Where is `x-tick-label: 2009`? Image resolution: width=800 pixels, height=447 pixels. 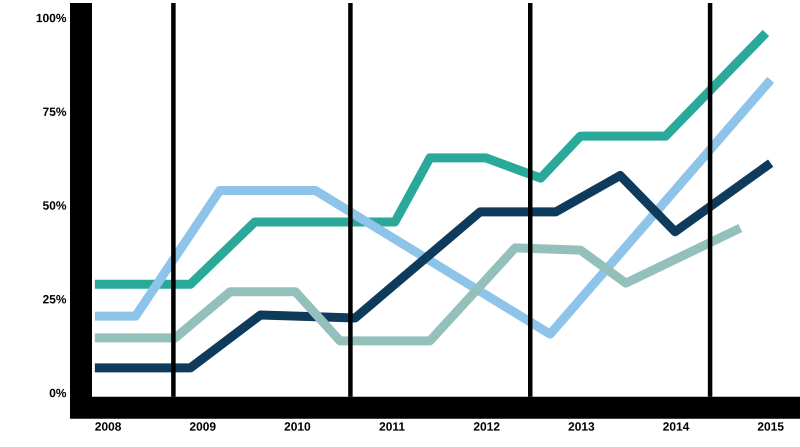
x-tick-label: 2009 is located at coordinates (203, 426).